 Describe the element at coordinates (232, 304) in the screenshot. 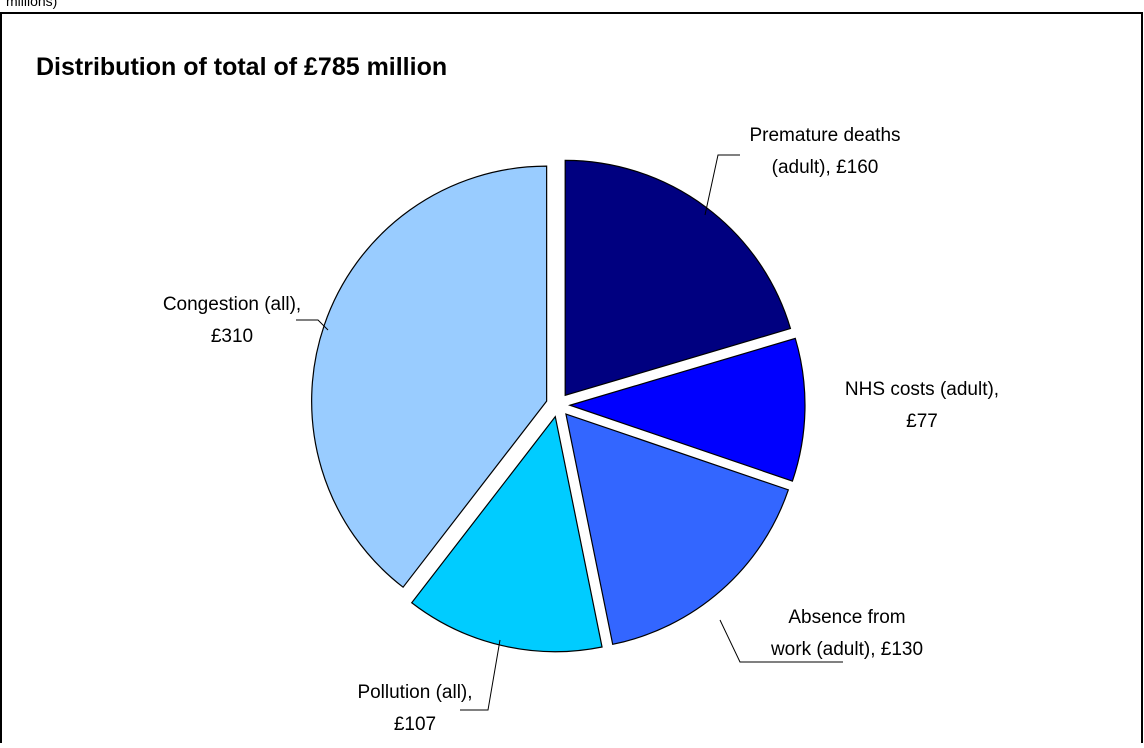

I see `slice-label: Congestion (all),` at that location.